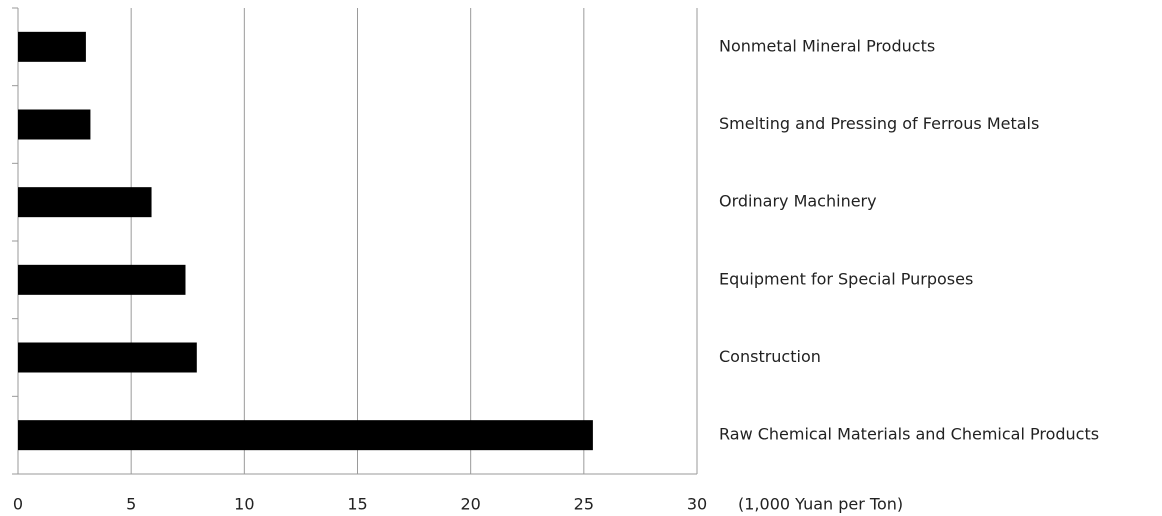  Describe the element at coordinates (244, 504) in the screenshot. I see `x-tick-label: 10` at that location.